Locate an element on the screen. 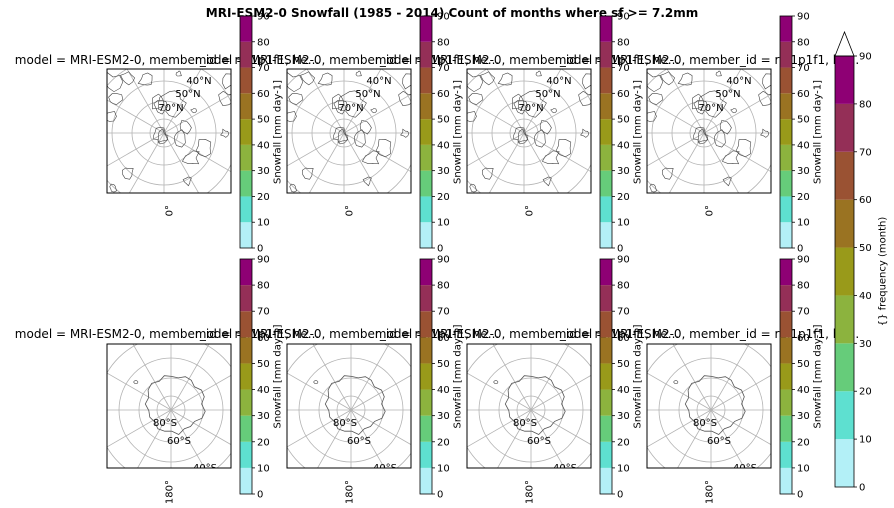 This screenshot has width=894, height=508. colorbar-label: Snowfall [mm day-1] is located at coordinates (278, 132).